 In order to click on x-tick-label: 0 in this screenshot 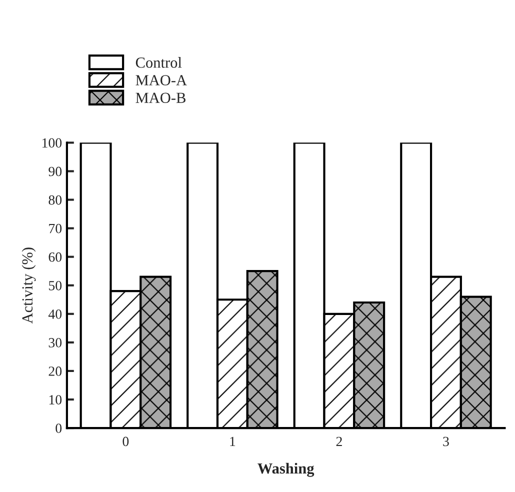, I will do `click(125, 441)`.